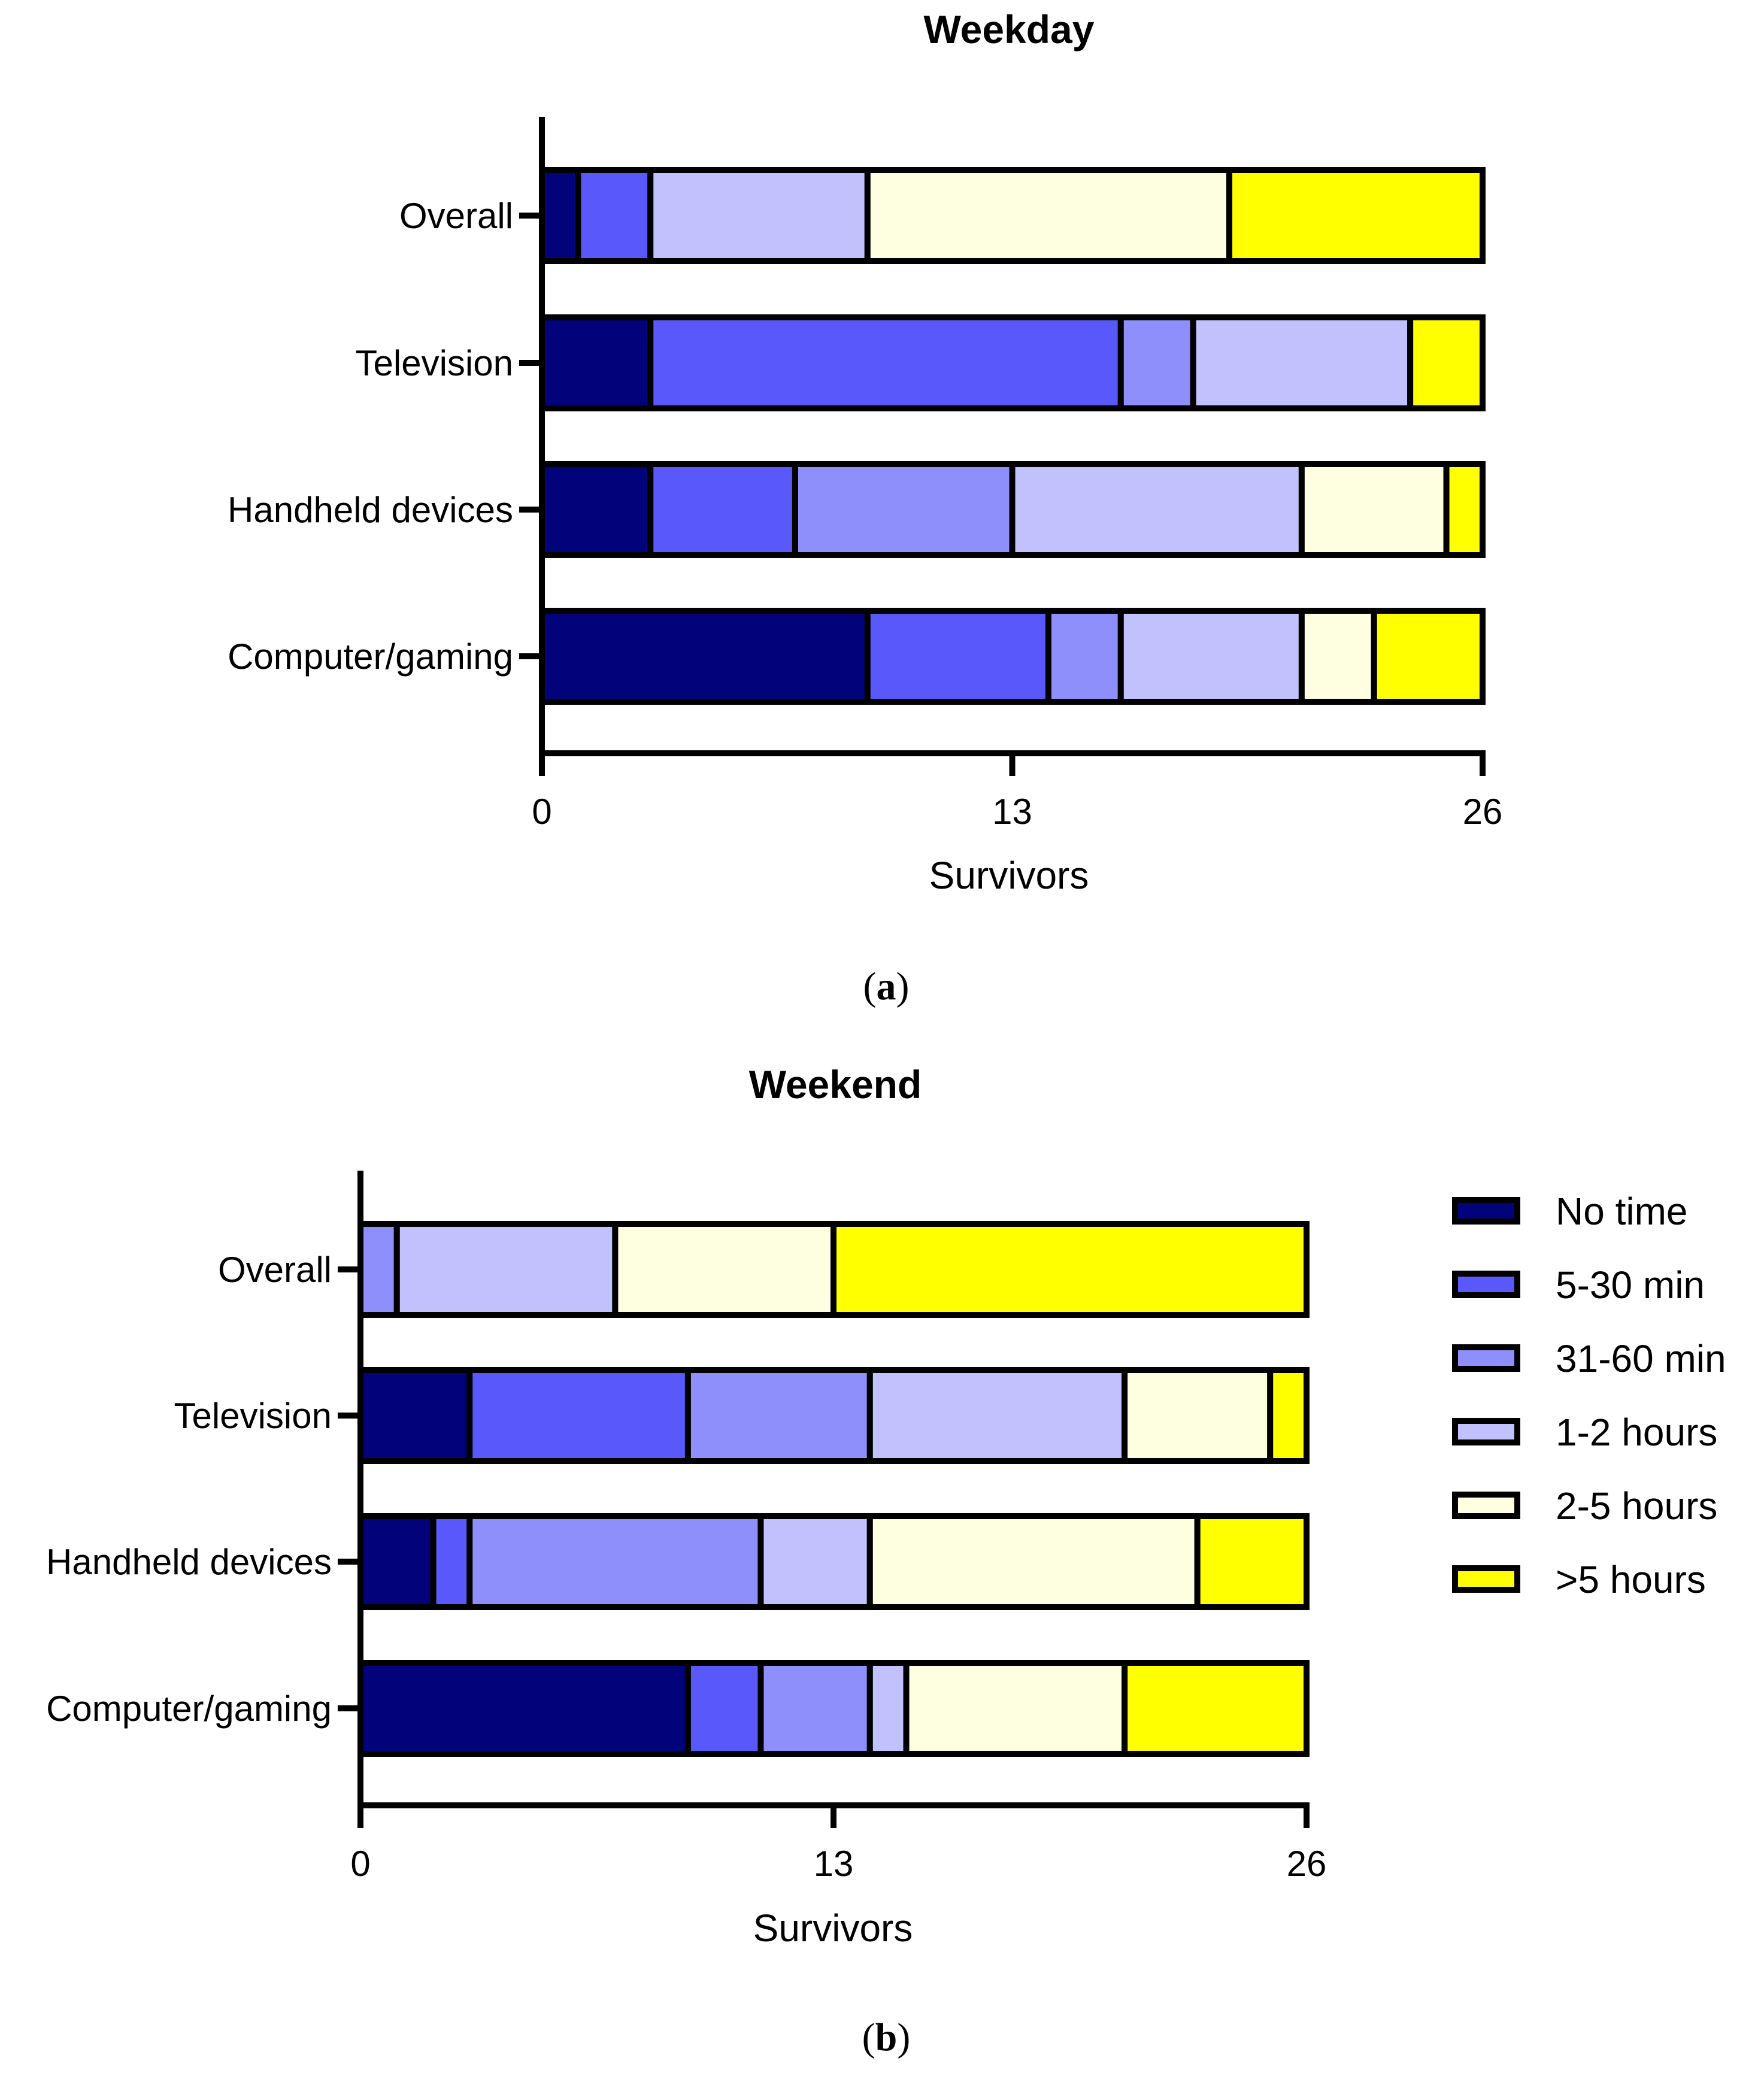 This screenshot has width=1764, height=2076. Describe the element at coordinates (1356, 215) in the screenshot. I see `bar-weekday-overall-over-5-hours` at that location.